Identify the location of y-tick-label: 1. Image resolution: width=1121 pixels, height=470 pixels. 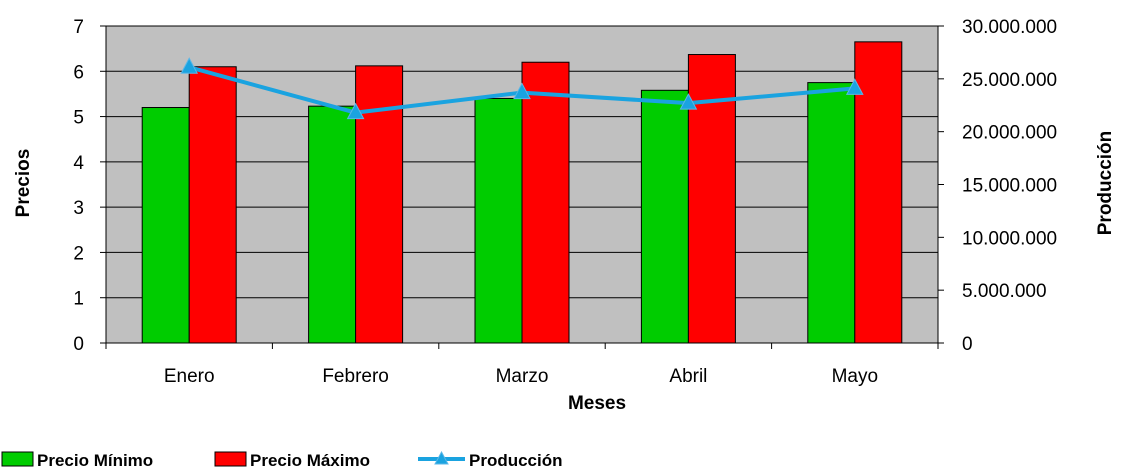
(78, 299).